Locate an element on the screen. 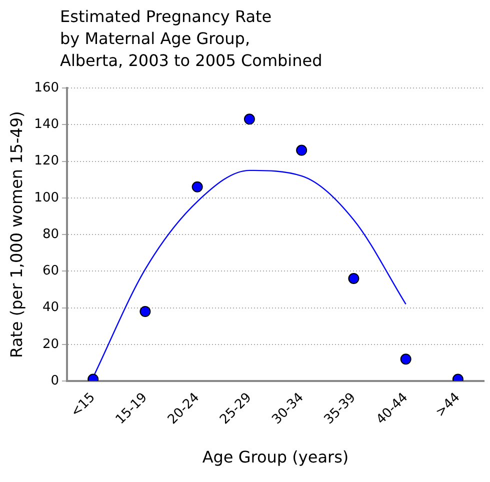 The width and height of the screenshot is (490, 482). x-axis-title: Age Group (years) is located at coordinates (275, 457).